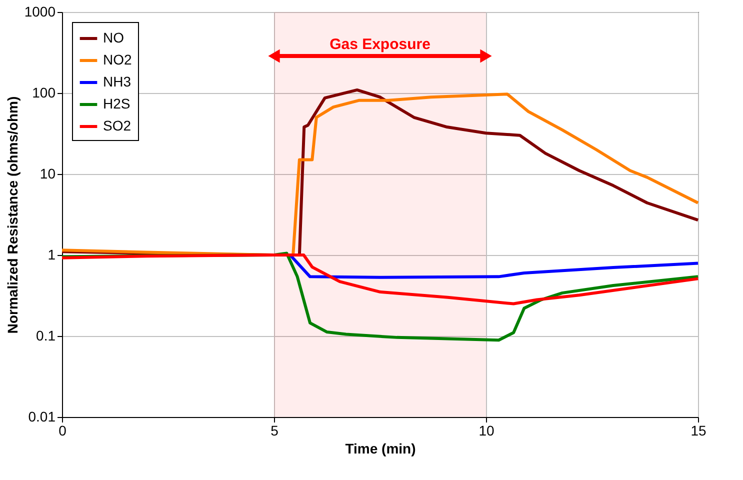 The width and height of the screenshot is (743, 480). I want to click on x-tick-label: 10, so click(486, 430).